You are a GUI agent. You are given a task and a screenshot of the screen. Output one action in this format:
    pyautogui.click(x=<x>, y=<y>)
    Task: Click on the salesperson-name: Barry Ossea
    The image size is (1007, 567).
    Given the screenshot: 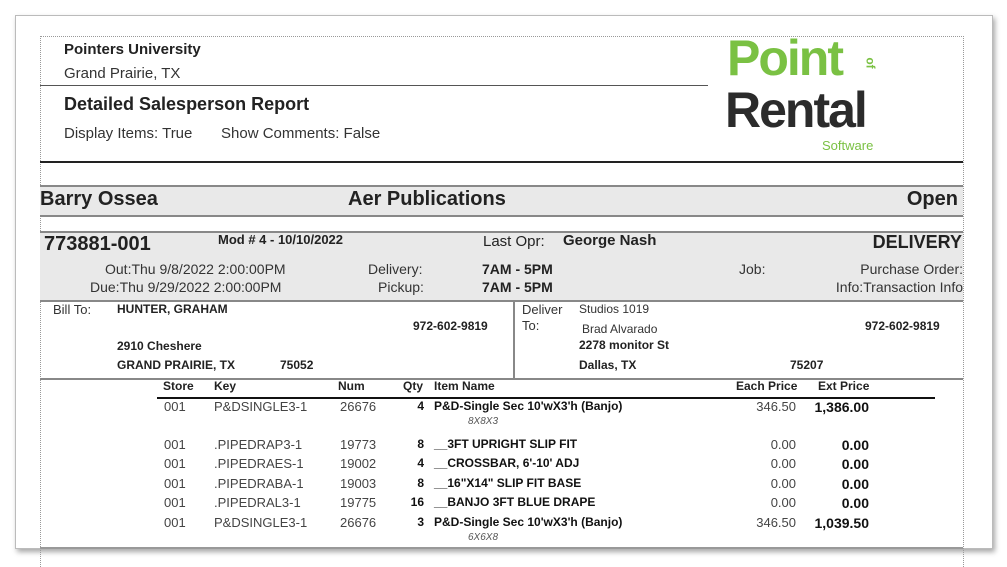 What is the action you would take?
    pyautogui.click(x=99, y=199)
    